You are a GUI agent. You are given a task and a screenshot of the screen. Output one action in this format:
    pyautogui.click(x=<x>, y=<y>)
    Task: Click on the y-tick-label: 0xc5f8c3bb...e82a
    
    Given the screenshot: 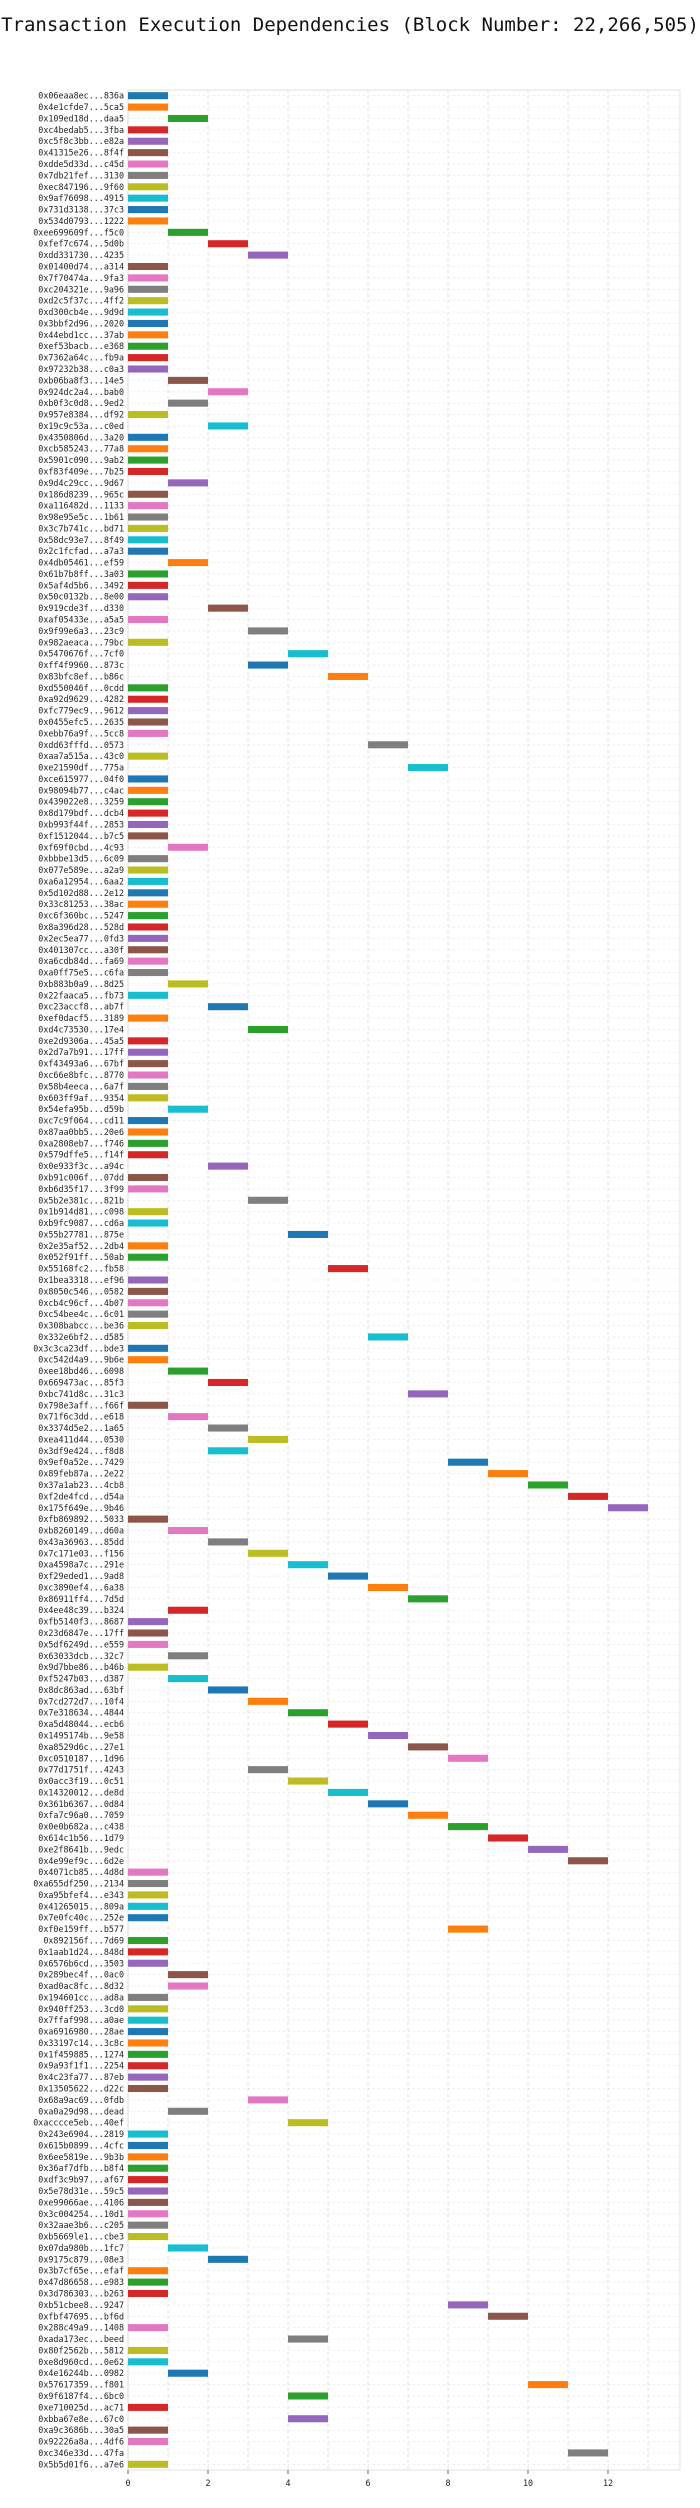 What is the action you would take?
    pyautogui.click(x=81, y=141)
    